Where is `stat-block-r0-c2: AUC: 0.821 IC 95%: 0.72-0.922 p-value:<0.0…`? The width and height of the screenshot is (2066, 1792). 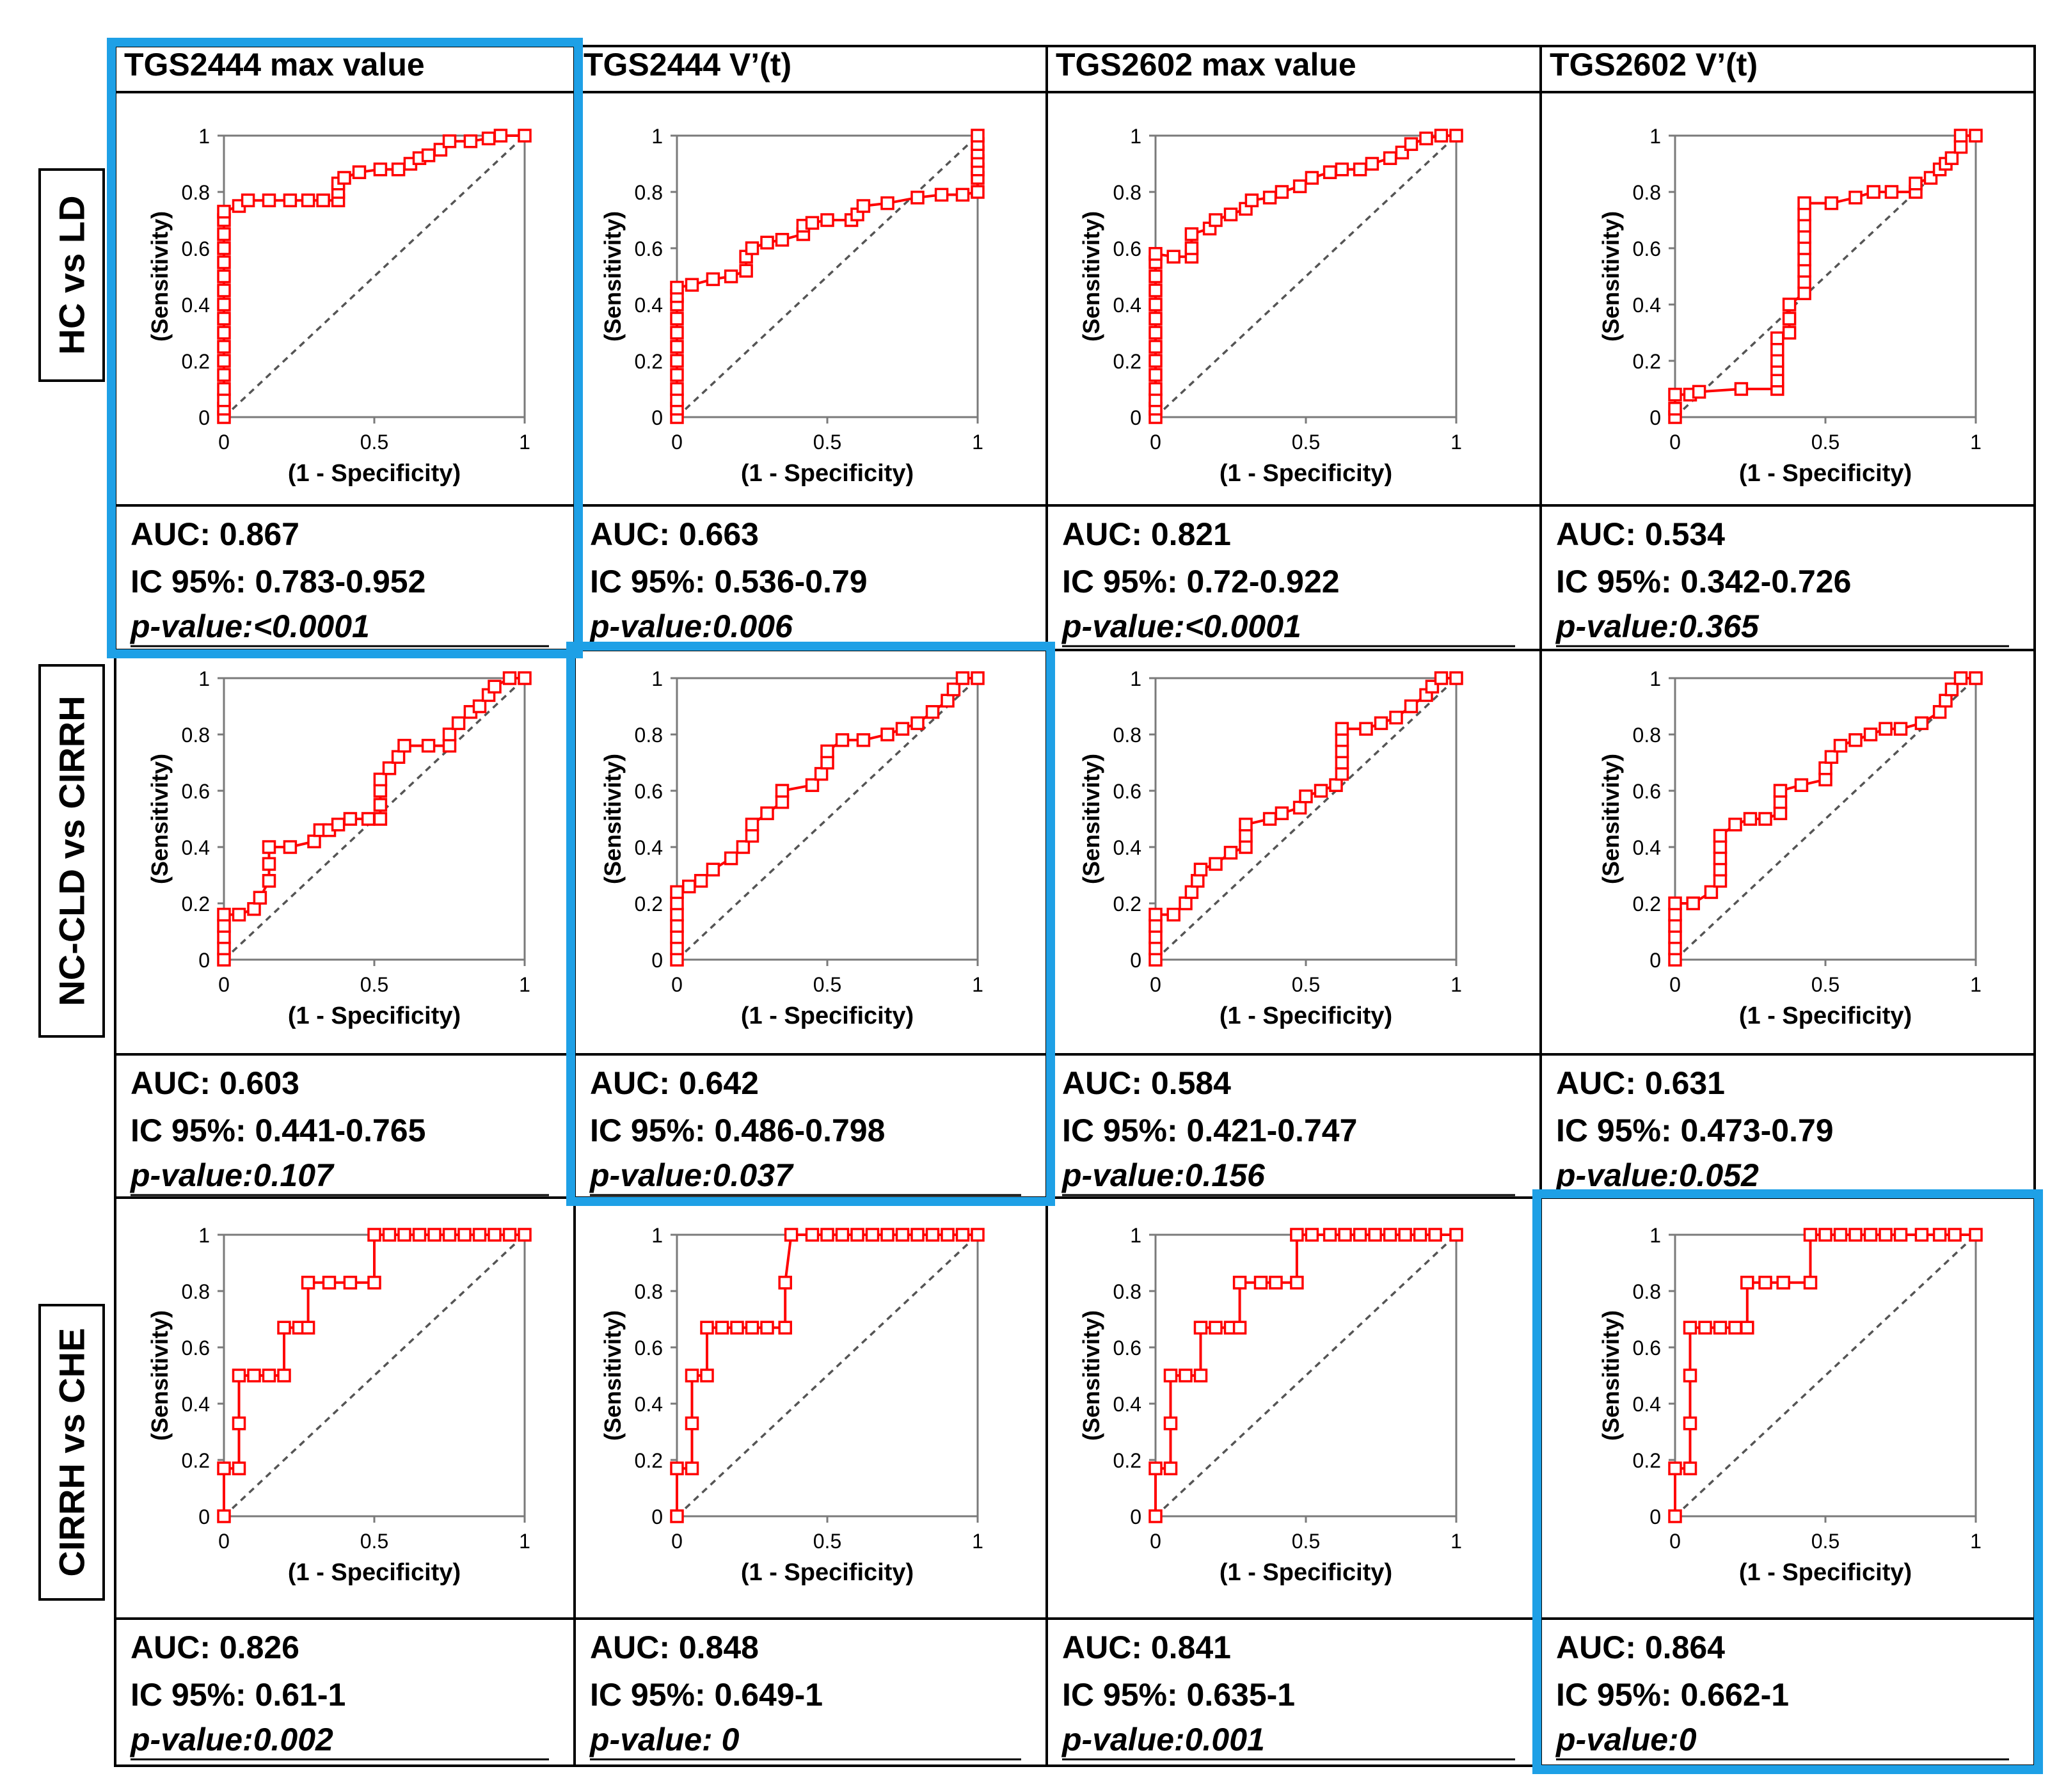 stat-block-r0-c2: AUC: 0.821 IC 95%: 0.72-0.922 p-value:<0.0… is located at coordinates (1288, 581).